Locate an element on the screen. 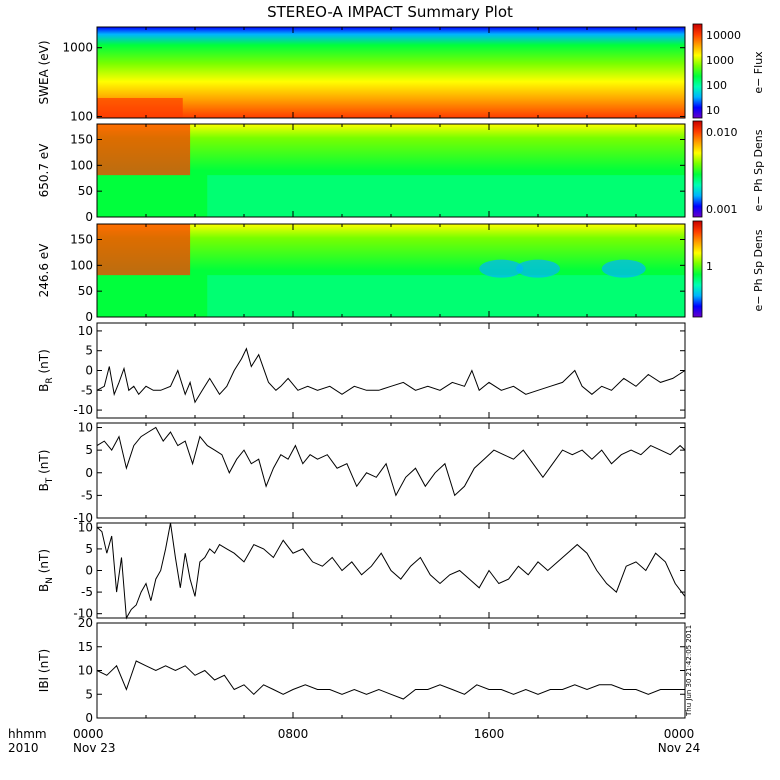  heatmap-1-field is located at coordinates (391, 72).